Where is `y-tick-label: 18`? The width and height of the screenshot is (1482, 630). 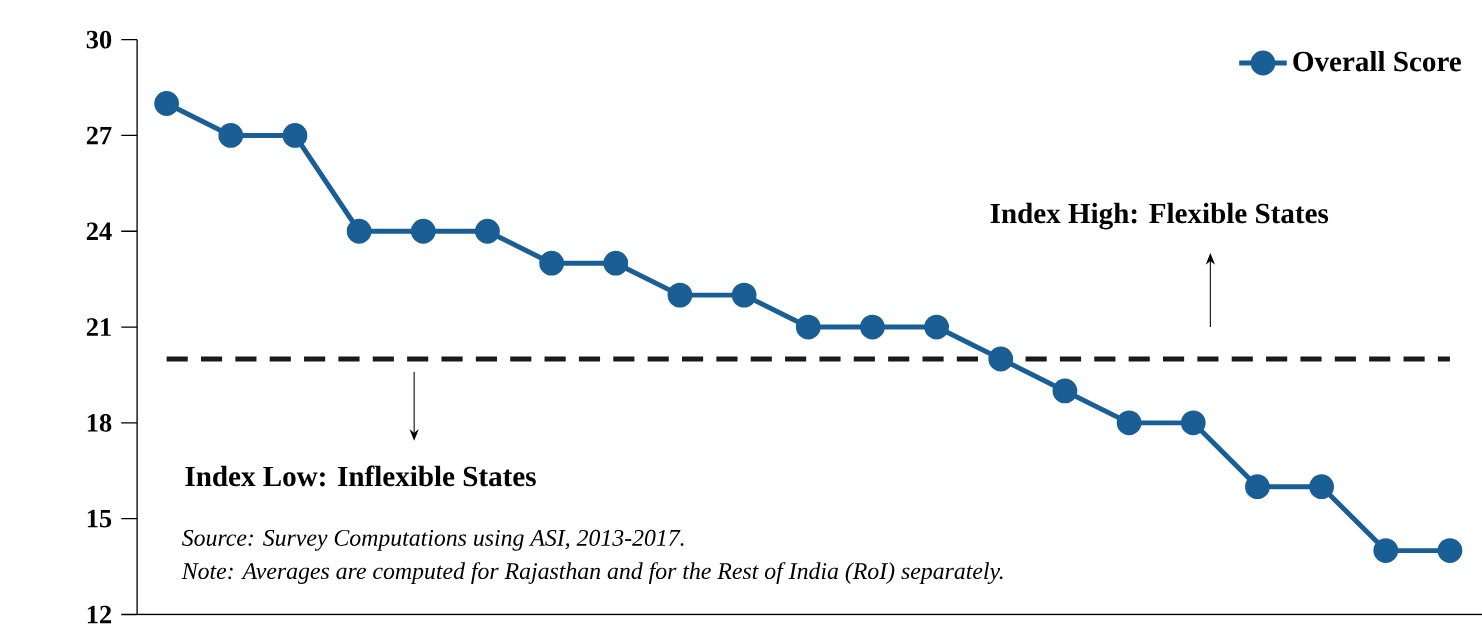 y-tick-label: 18 is located at coordinates (99, 422).